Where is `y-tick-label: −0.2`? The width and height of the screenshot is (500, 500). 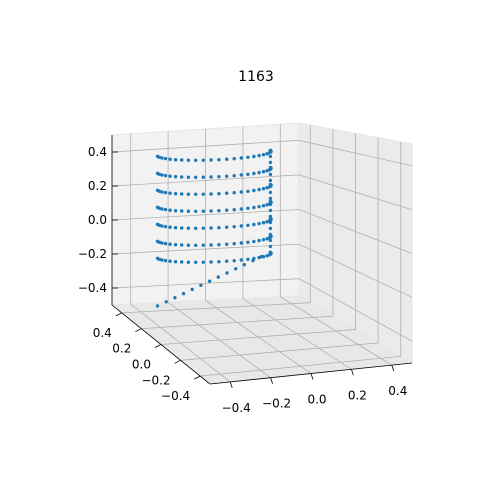 y-tick-label: −0.2 is located at coordinates (155, 380).